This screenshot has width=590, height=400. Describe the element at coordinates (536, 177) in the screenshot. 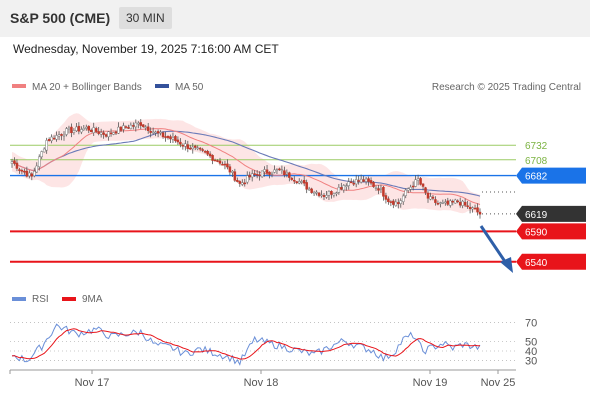

I see `level-tag-text-6682: 6682` at that location.